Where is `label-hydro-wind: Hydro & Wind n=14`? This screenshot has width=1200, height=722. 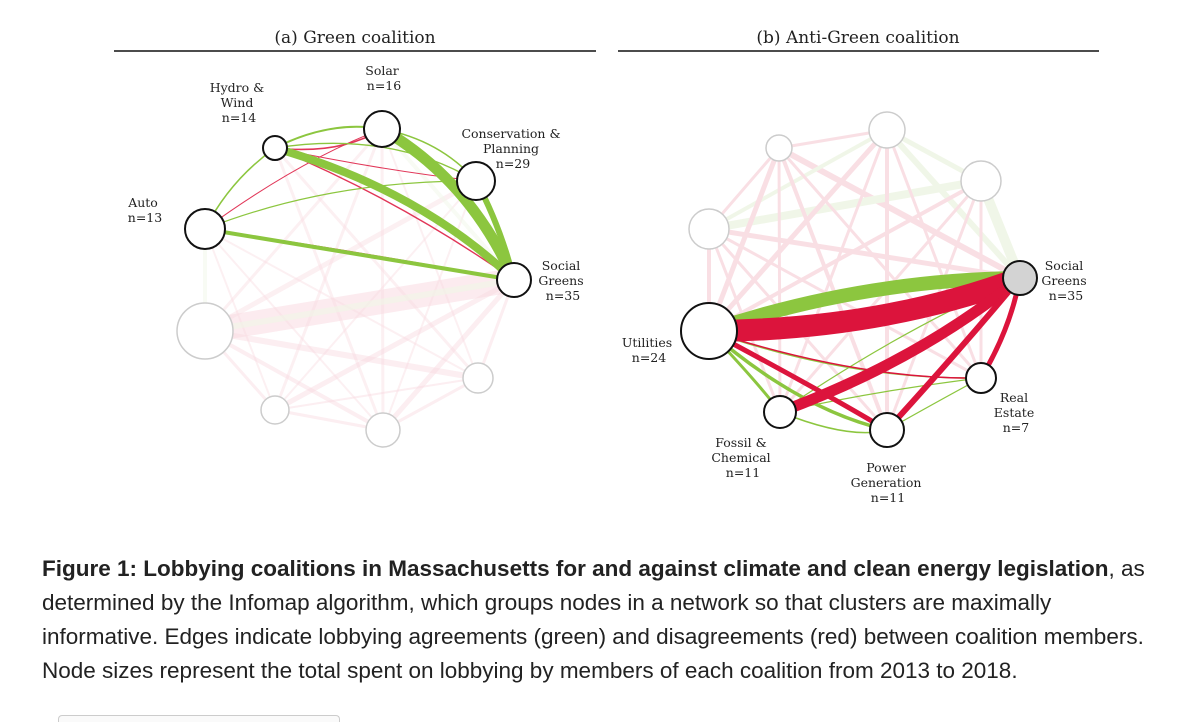 label-hydro-wind: Hydro & Wind n=14 is located at coordinates (239, 102).